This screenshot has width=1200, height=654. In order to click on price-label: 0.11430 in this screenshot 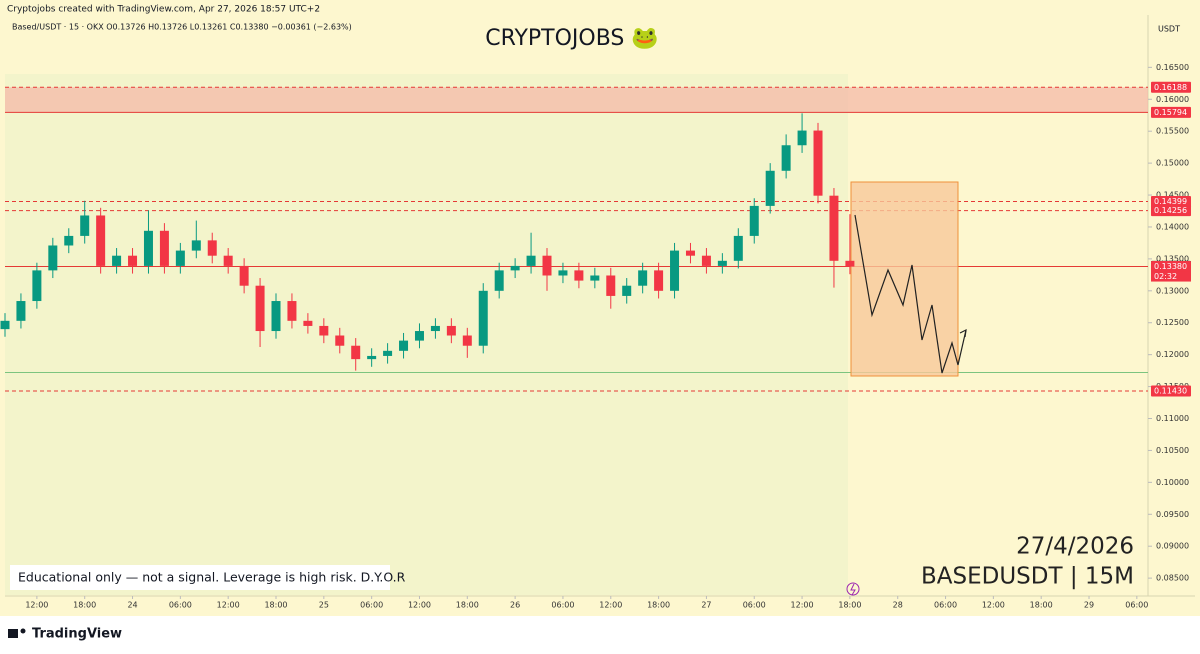, I will do `click(1170, 391)`.